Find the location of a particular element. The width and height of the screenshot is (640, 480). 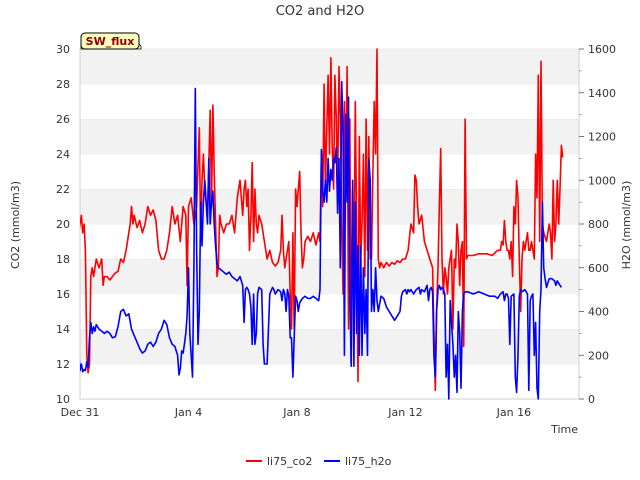

x-tick-label: Jan 4 is located at coordinates (188, 412).